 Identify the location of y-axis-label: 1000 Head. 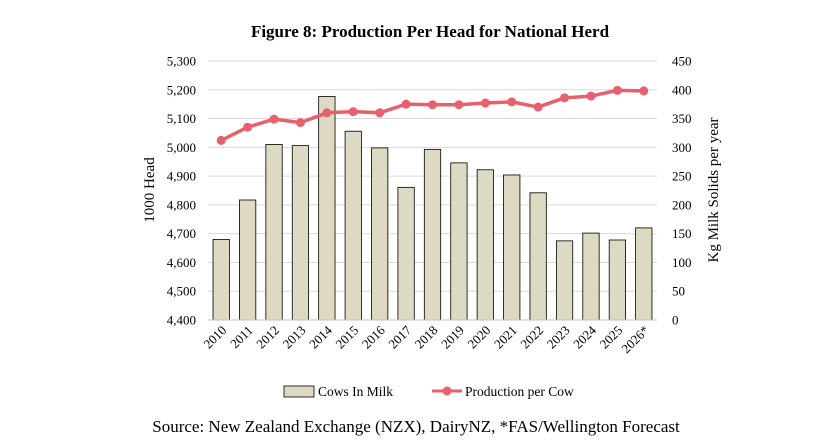
(150, 190).